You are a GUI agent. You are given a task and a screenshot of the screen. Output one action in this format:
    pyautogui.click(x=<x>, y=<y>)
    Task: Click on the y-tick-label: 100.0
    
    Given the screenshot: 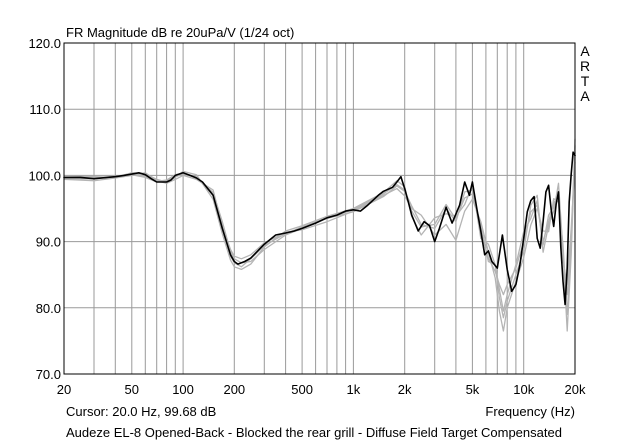 What is the action you would take?
    pyautogui.click(x=44, y=175)
    